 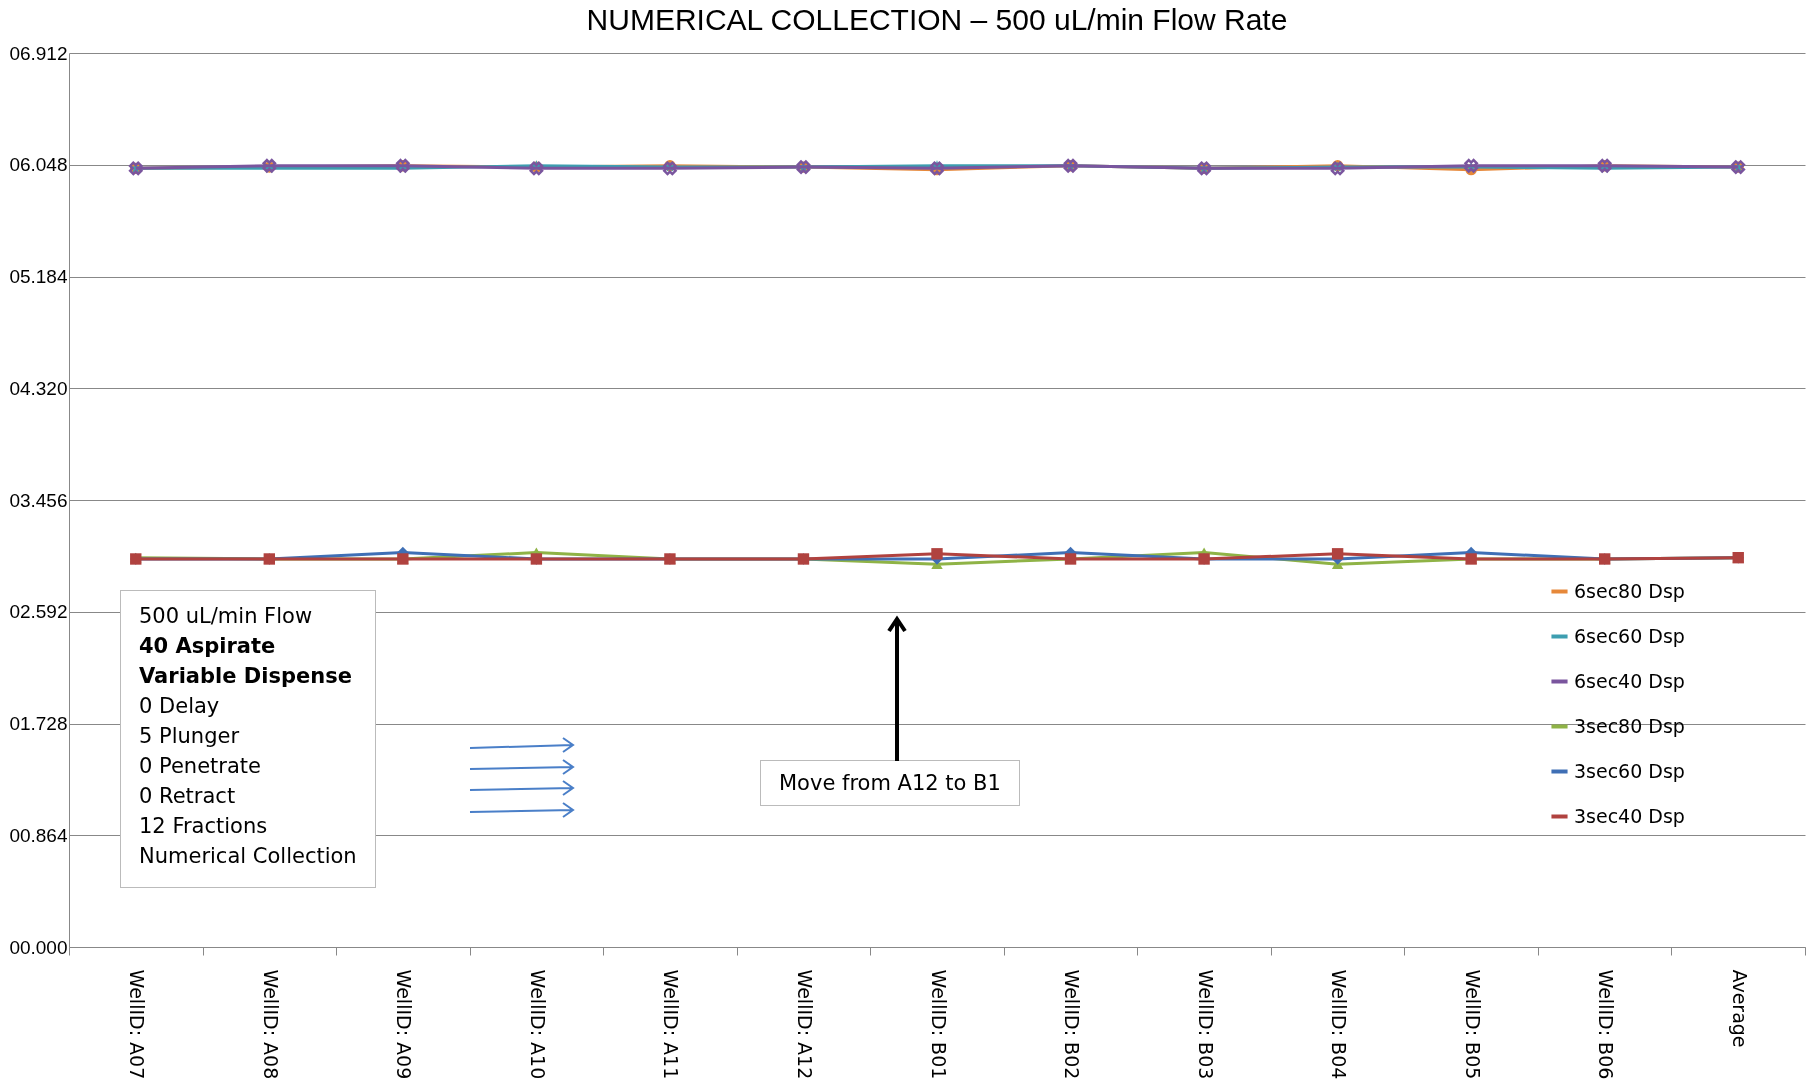 What do you see at coordinates (248, 856) in the screenshot?
I see `annotation: Numerical Collection` at bounding box center [248, 856].